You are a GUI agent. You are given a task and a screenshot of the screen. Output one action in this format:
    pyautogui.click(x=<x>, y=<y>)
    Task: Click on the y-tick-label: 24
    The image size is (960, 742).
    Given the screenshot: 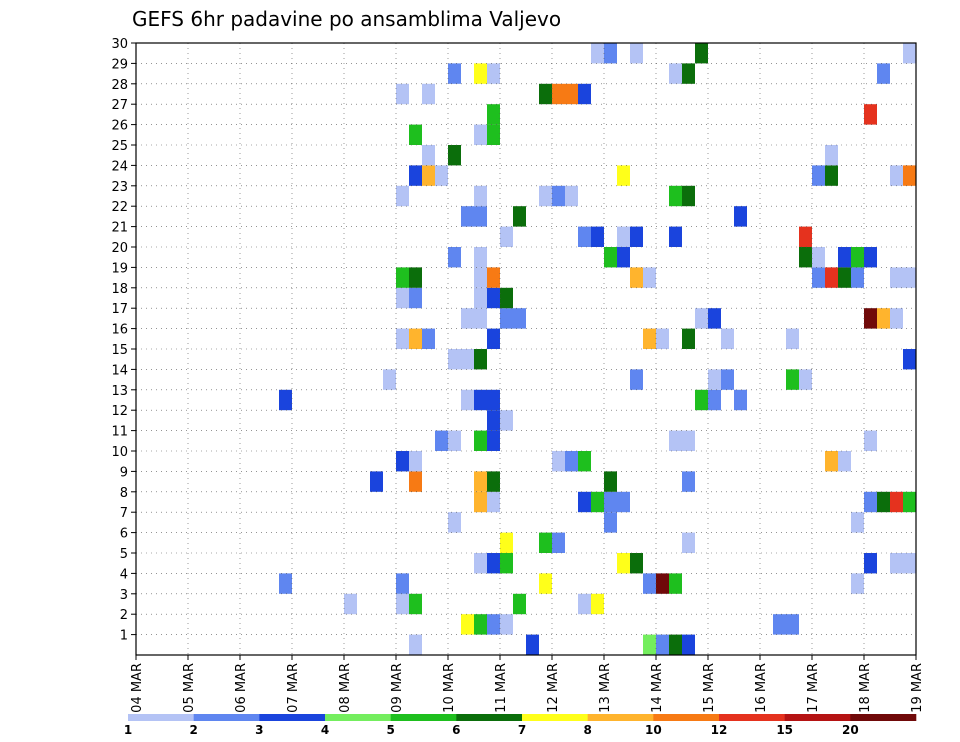 What is the action you would take?
    pyautogui.click(x=119, y=166)
    